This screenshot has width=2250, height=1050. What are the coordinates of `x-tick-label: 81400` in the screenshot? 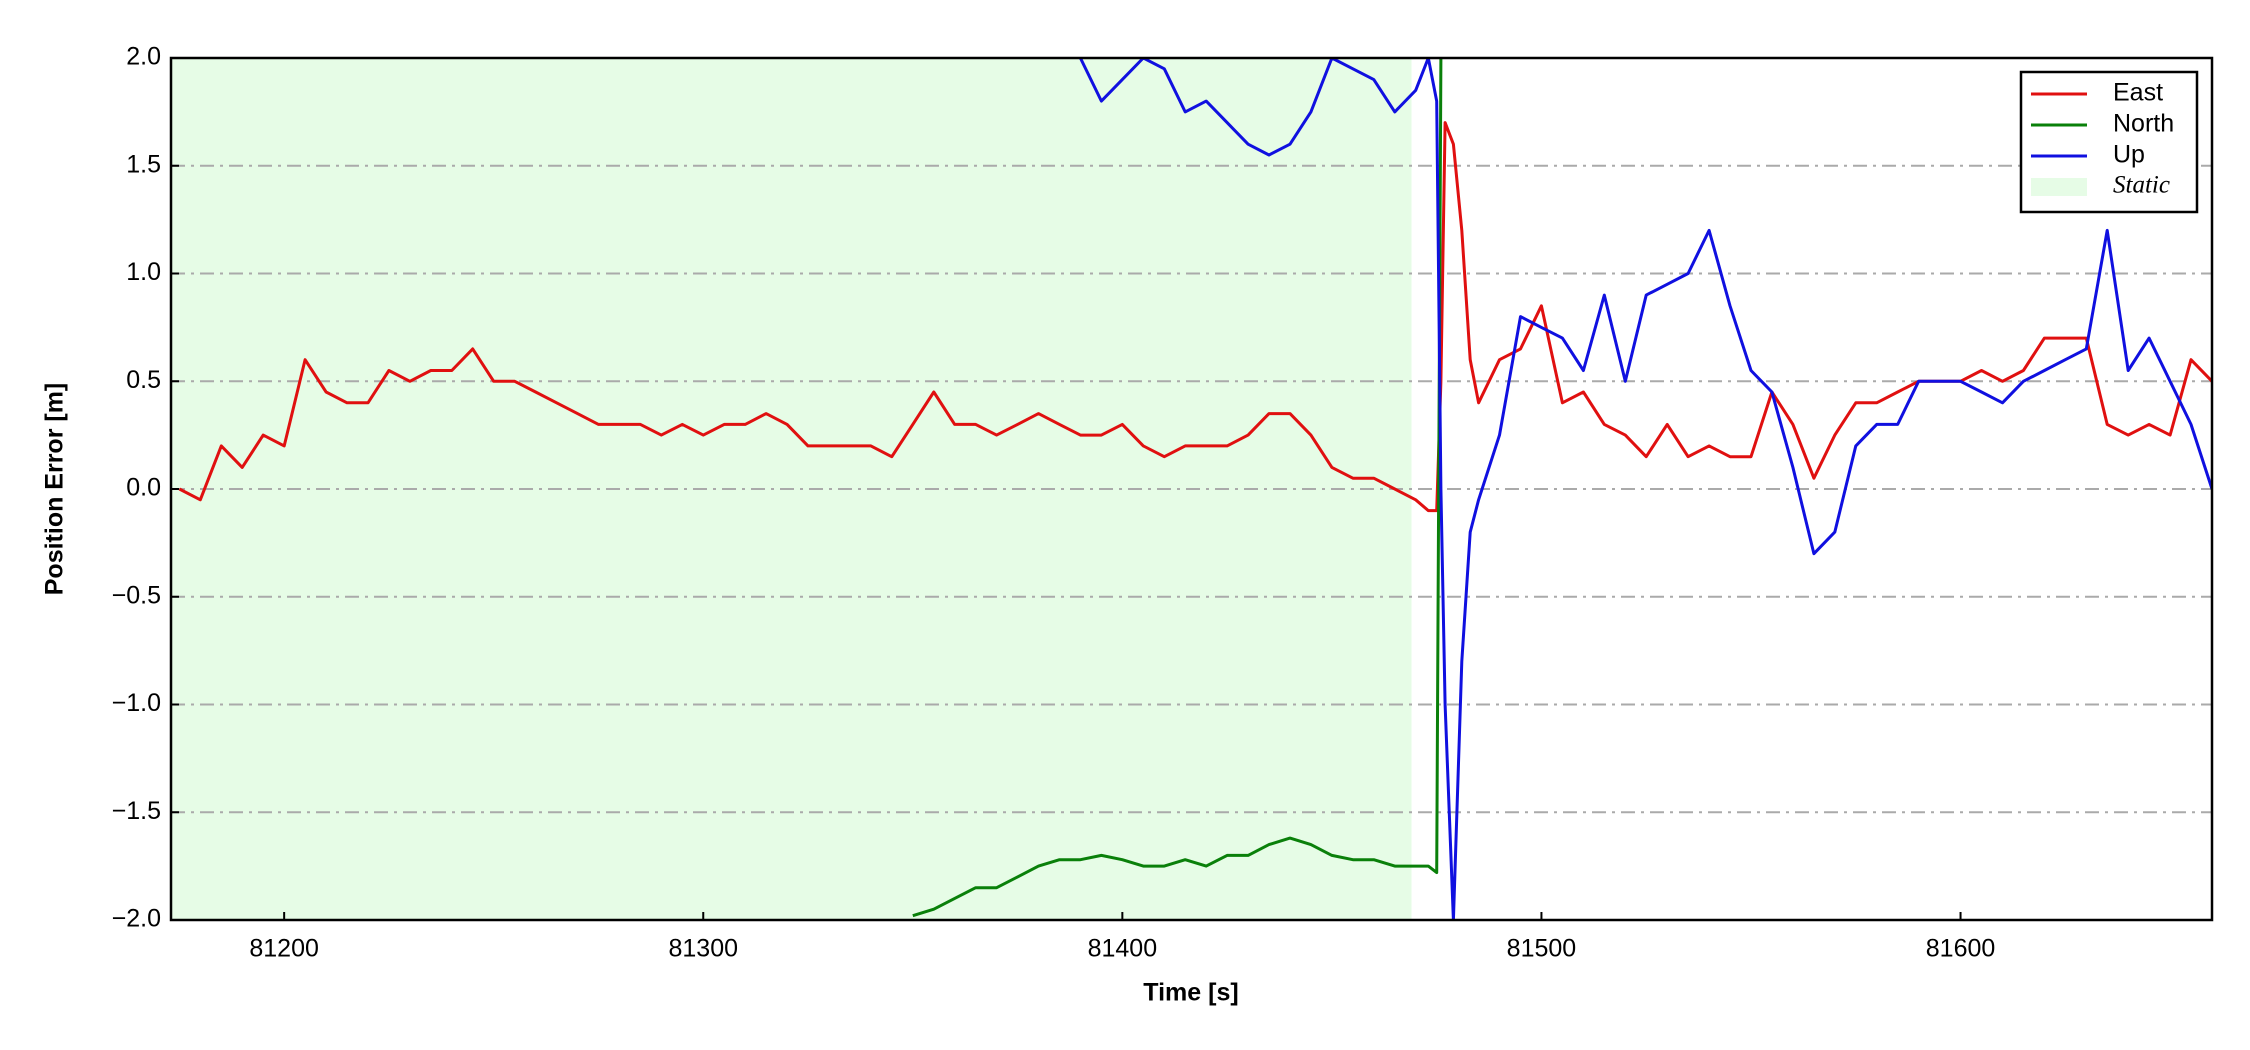 It's located at (1123, 949).